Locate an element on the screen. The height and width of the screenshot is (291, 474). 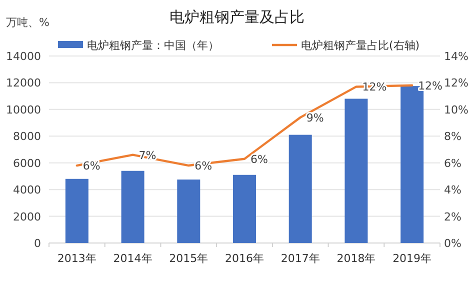
legend-label: 电炉粗钢产量占比(右轴) is located at coordinates (360, 45).